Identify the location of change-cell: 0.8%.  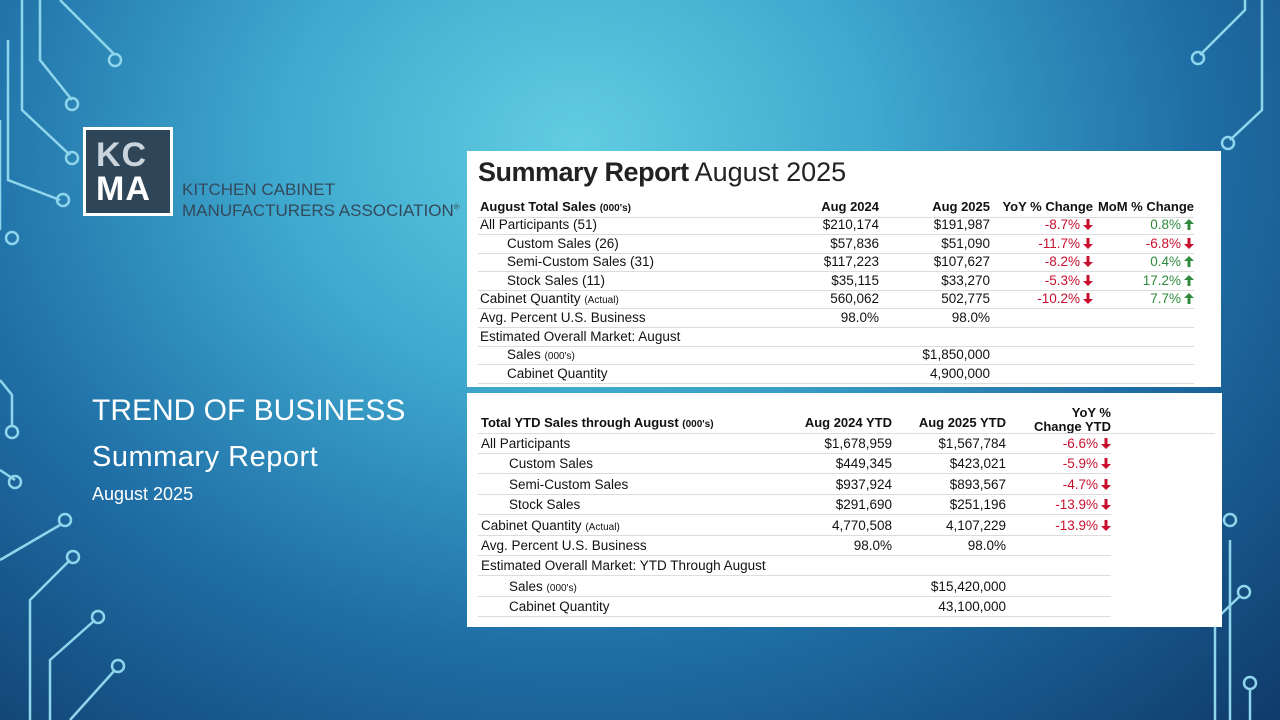
(1172, 225).